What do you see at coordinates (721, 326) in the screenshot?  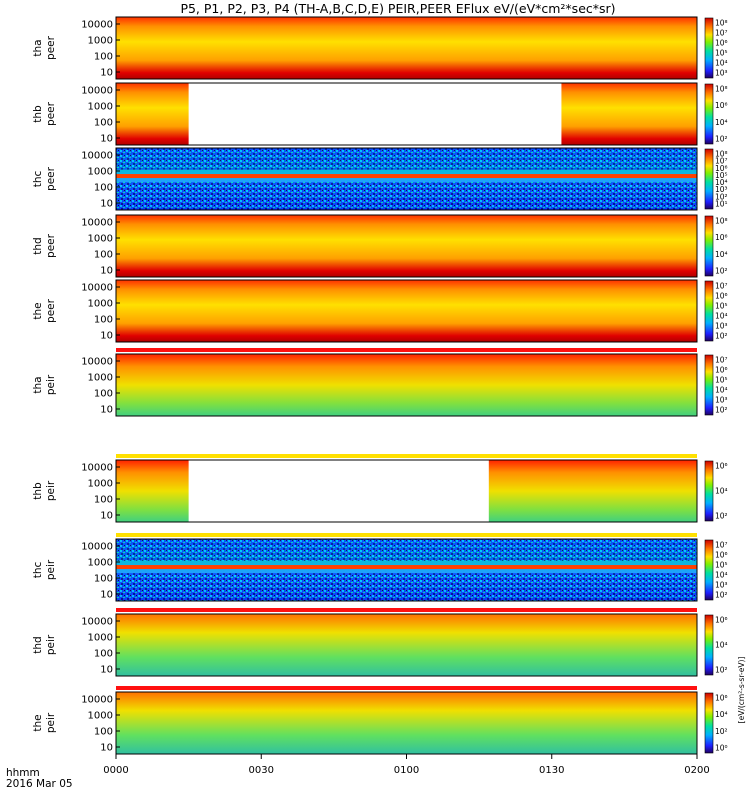 I see `panel-the_peer-colorbar-tick: 10³` at bounding box center [721, 326].